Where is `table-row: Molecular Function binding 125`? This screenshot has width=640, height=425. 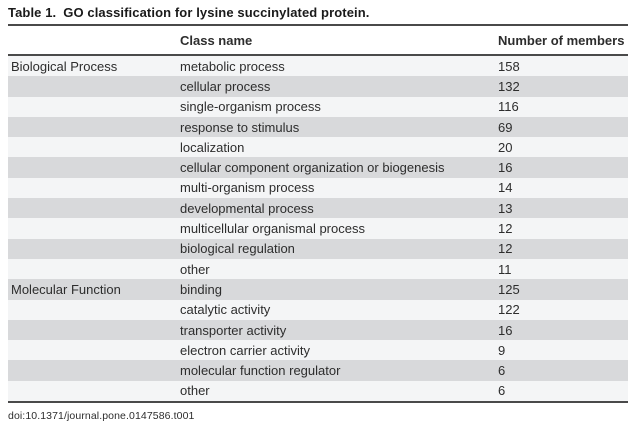 table-row: Molecular Function binding 125 is located at coordinates (318, 289).